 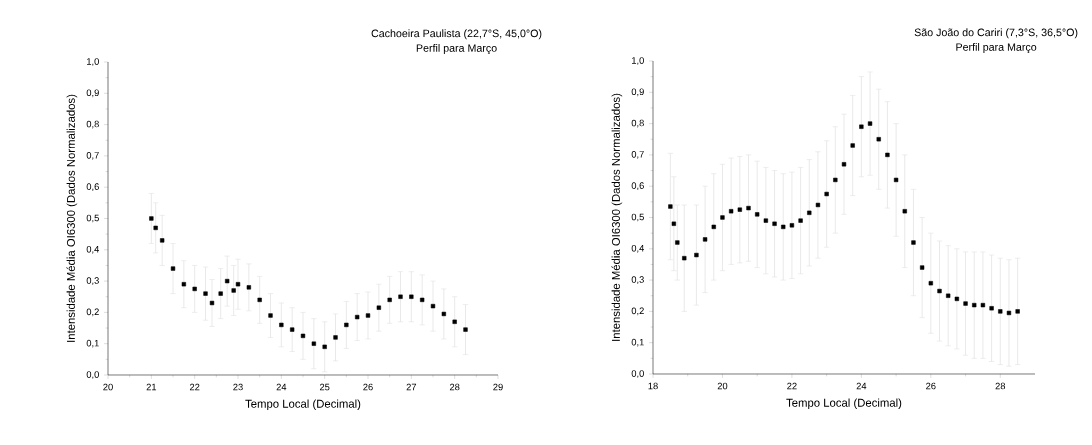 What do you see at coordinates (456, 34) in the screenshot?
I see `chart-title: Cachoeira Paulista (22,7°S, 45,0°O)` at bounding box center [456, 34].